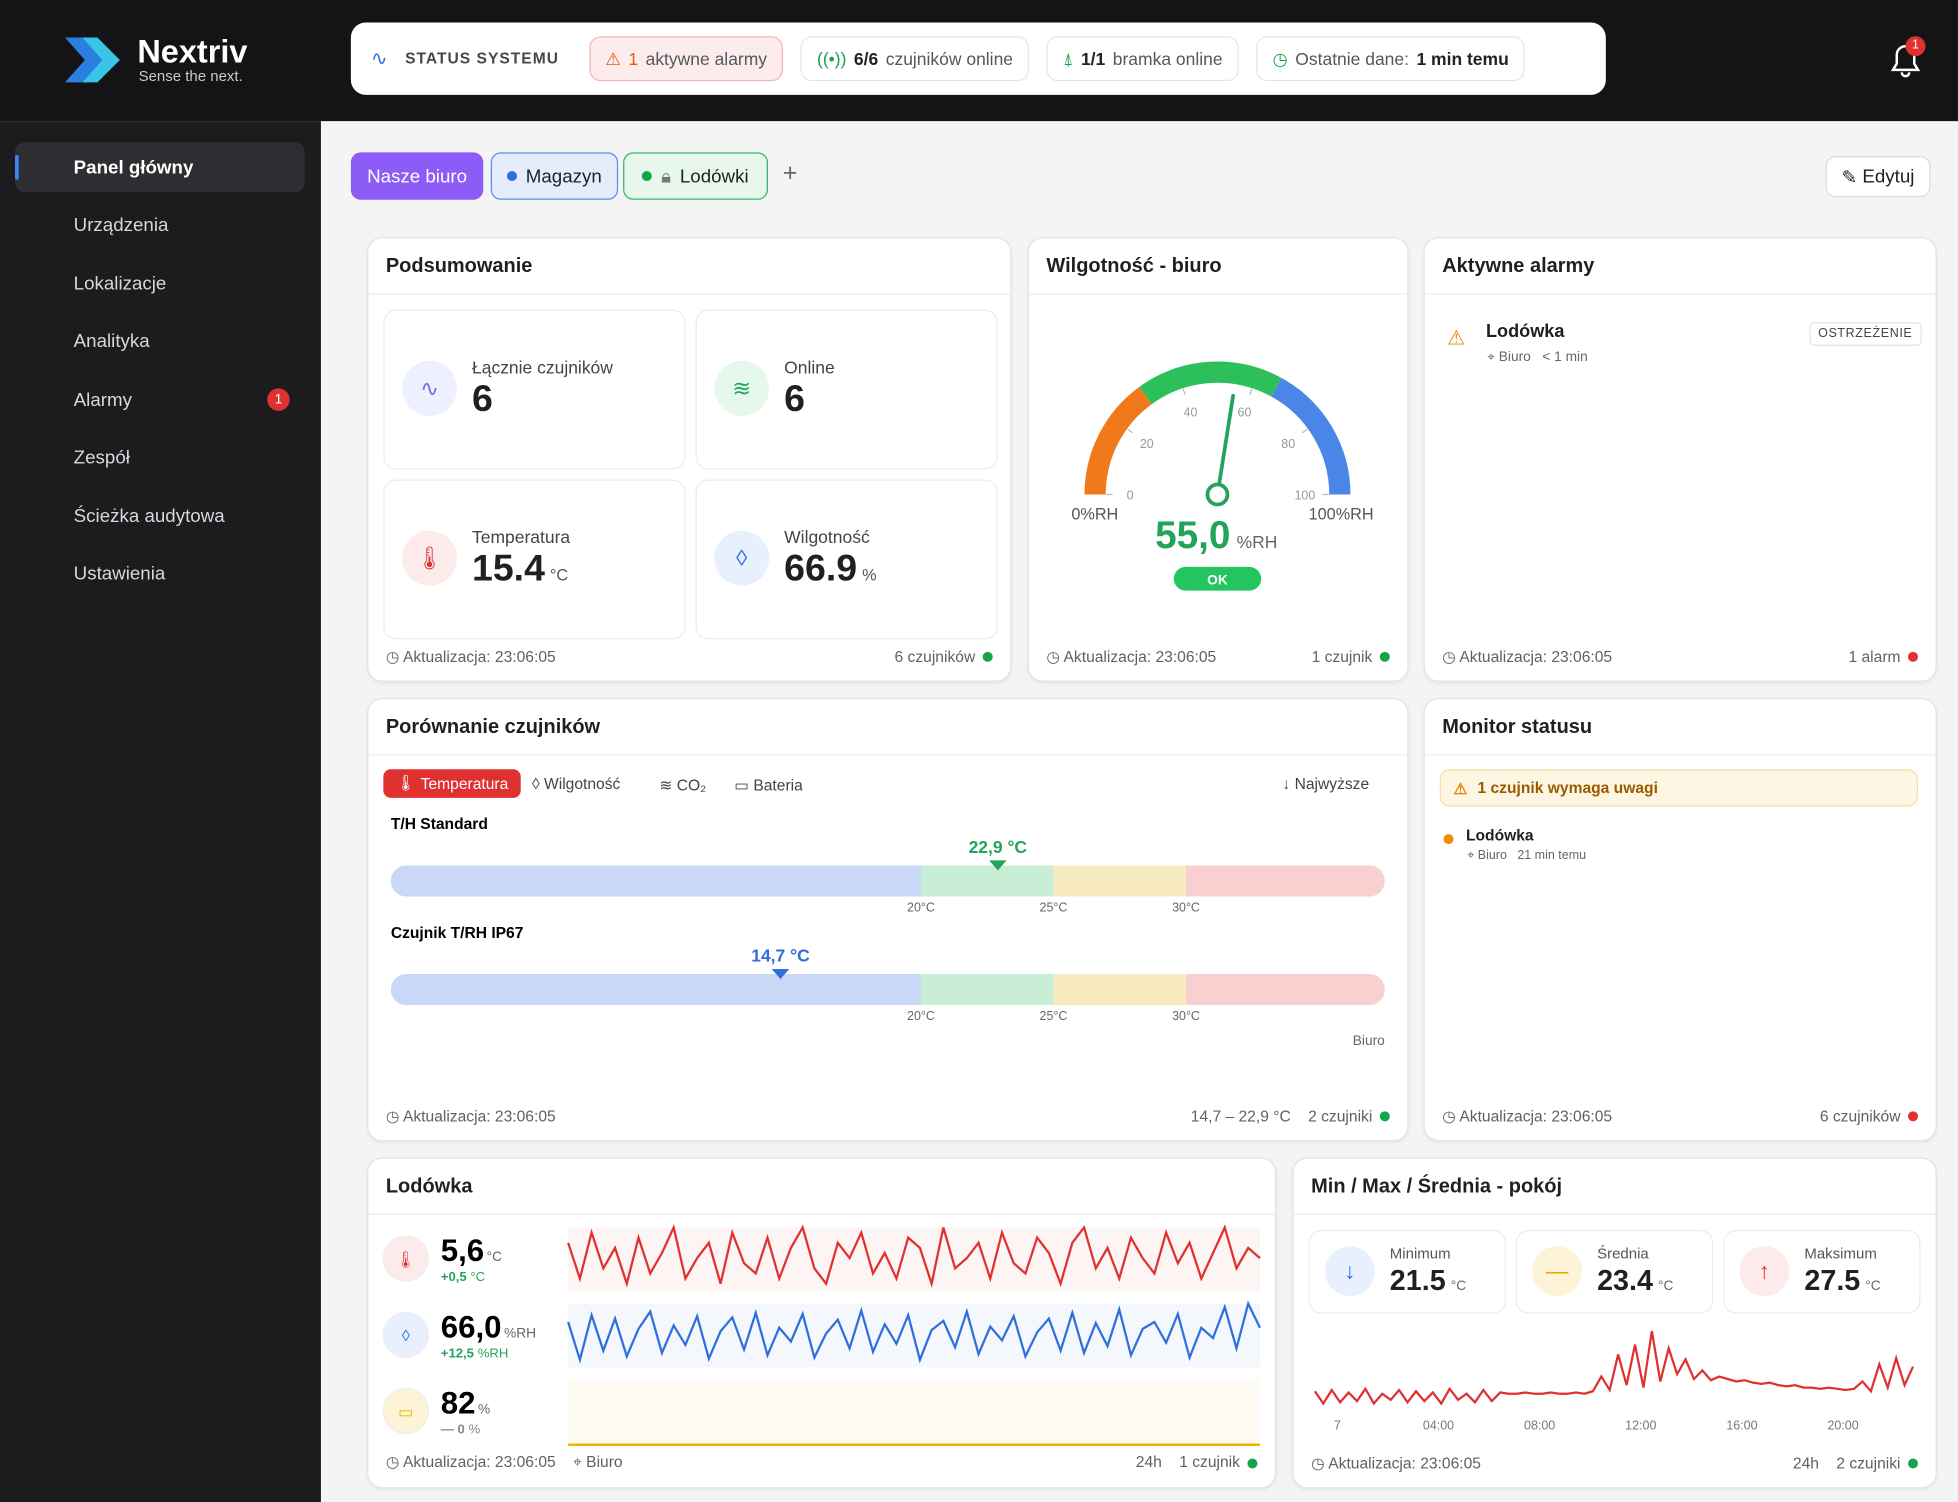  What do you see at coordinates (582, 784) in the screenshot?
I see `metric-label: Wilgotność` at bounding box center [582, 784].